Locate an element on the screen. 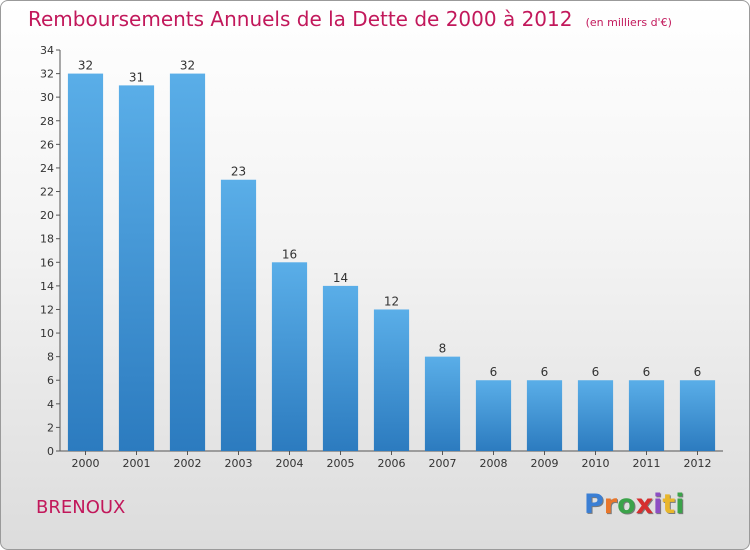 This screenshot has height=550, width=750. y-tick-label: 32 is located at coordinates (47, 74).